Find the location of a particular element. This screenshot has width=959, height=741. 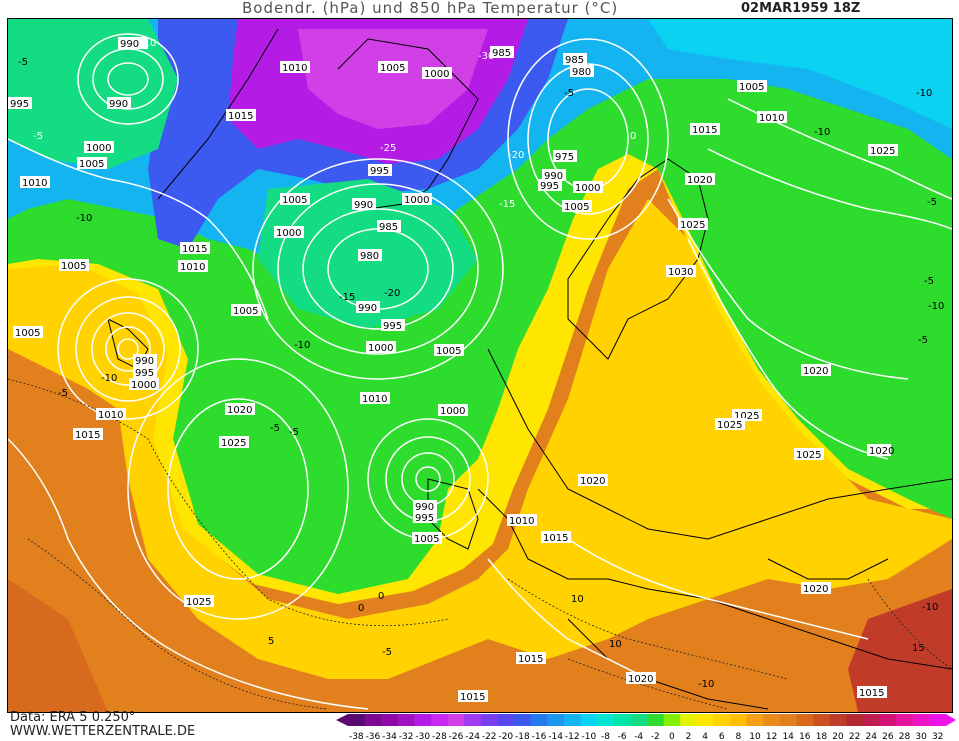

pressure-label: 1030 is located at coordinates (681, 271).